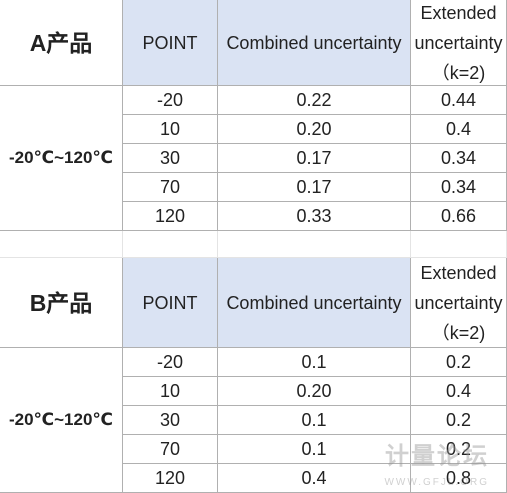  Describe the element at coordinates (459, 216) in the screenshot. I see `table-cell: 0.66` at that location.